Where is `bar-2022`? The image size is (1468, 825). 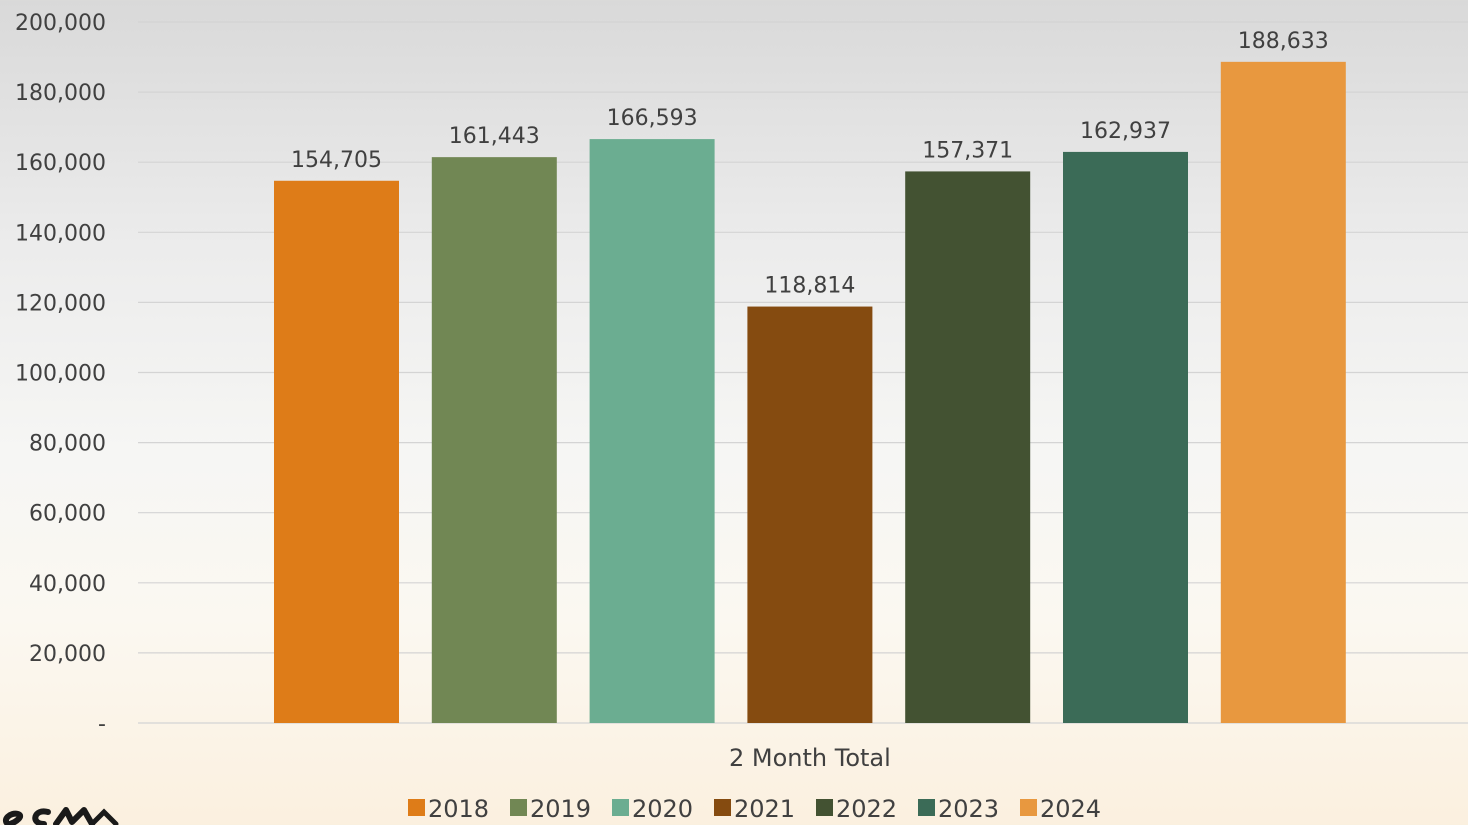 bar-2022 is located at coordinates (968, 447).